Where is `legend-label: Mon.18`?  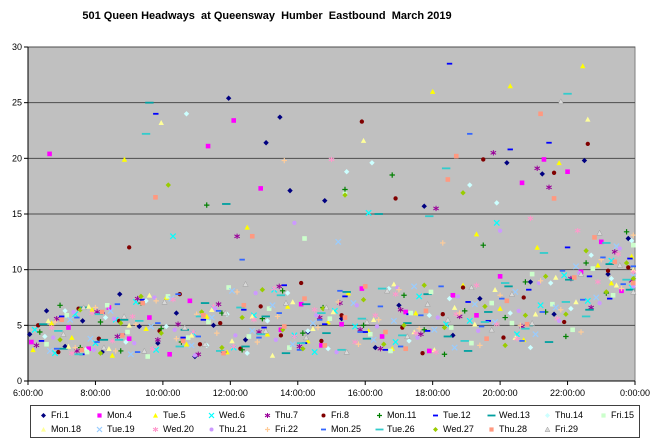
legend-label: Mon.18 is located at coordinates (66, 429).